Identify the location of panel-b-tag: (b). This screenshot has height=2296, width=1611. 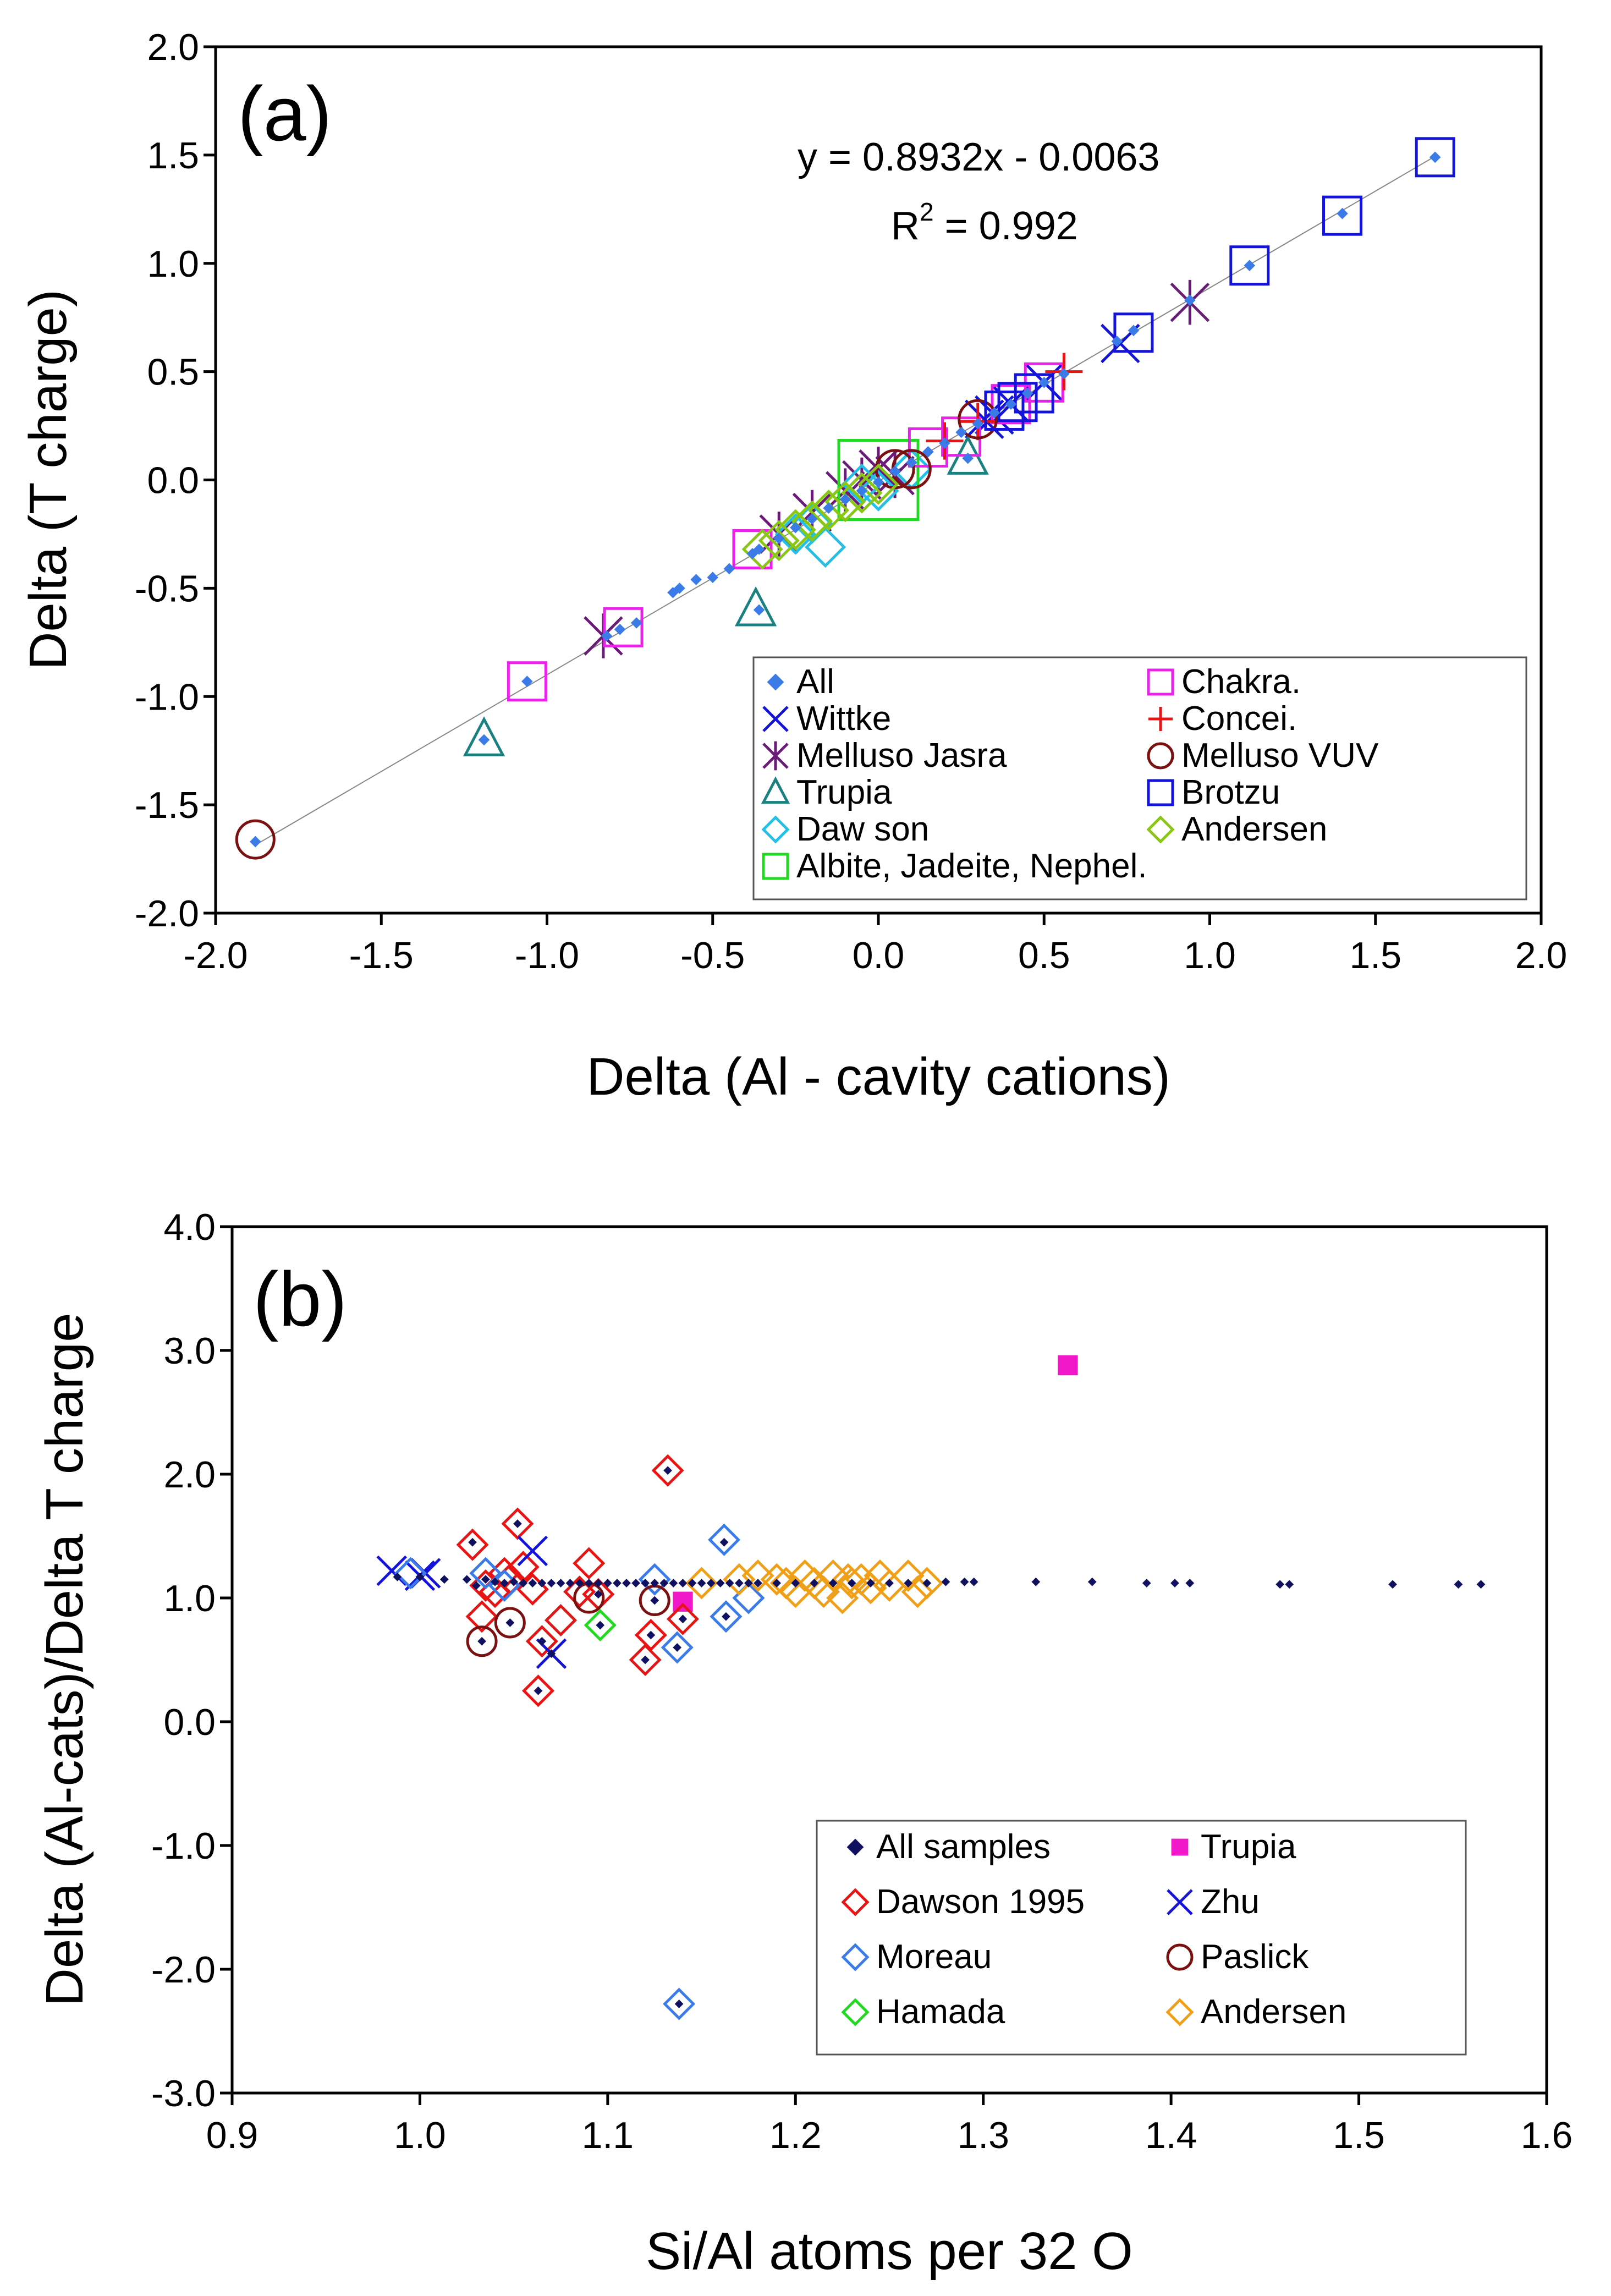
(300, 1299).